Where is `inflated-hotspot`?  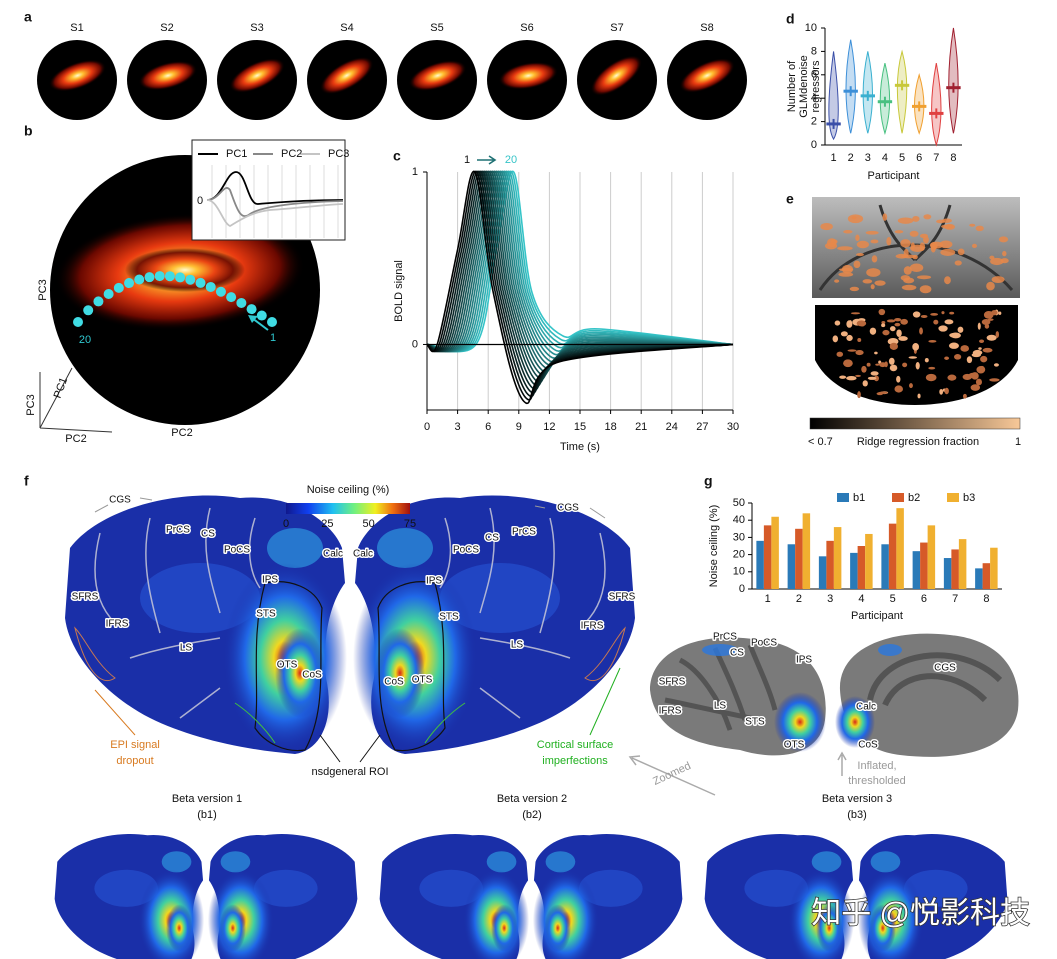
inflated-hotspot is located at coordinates (855, 722).